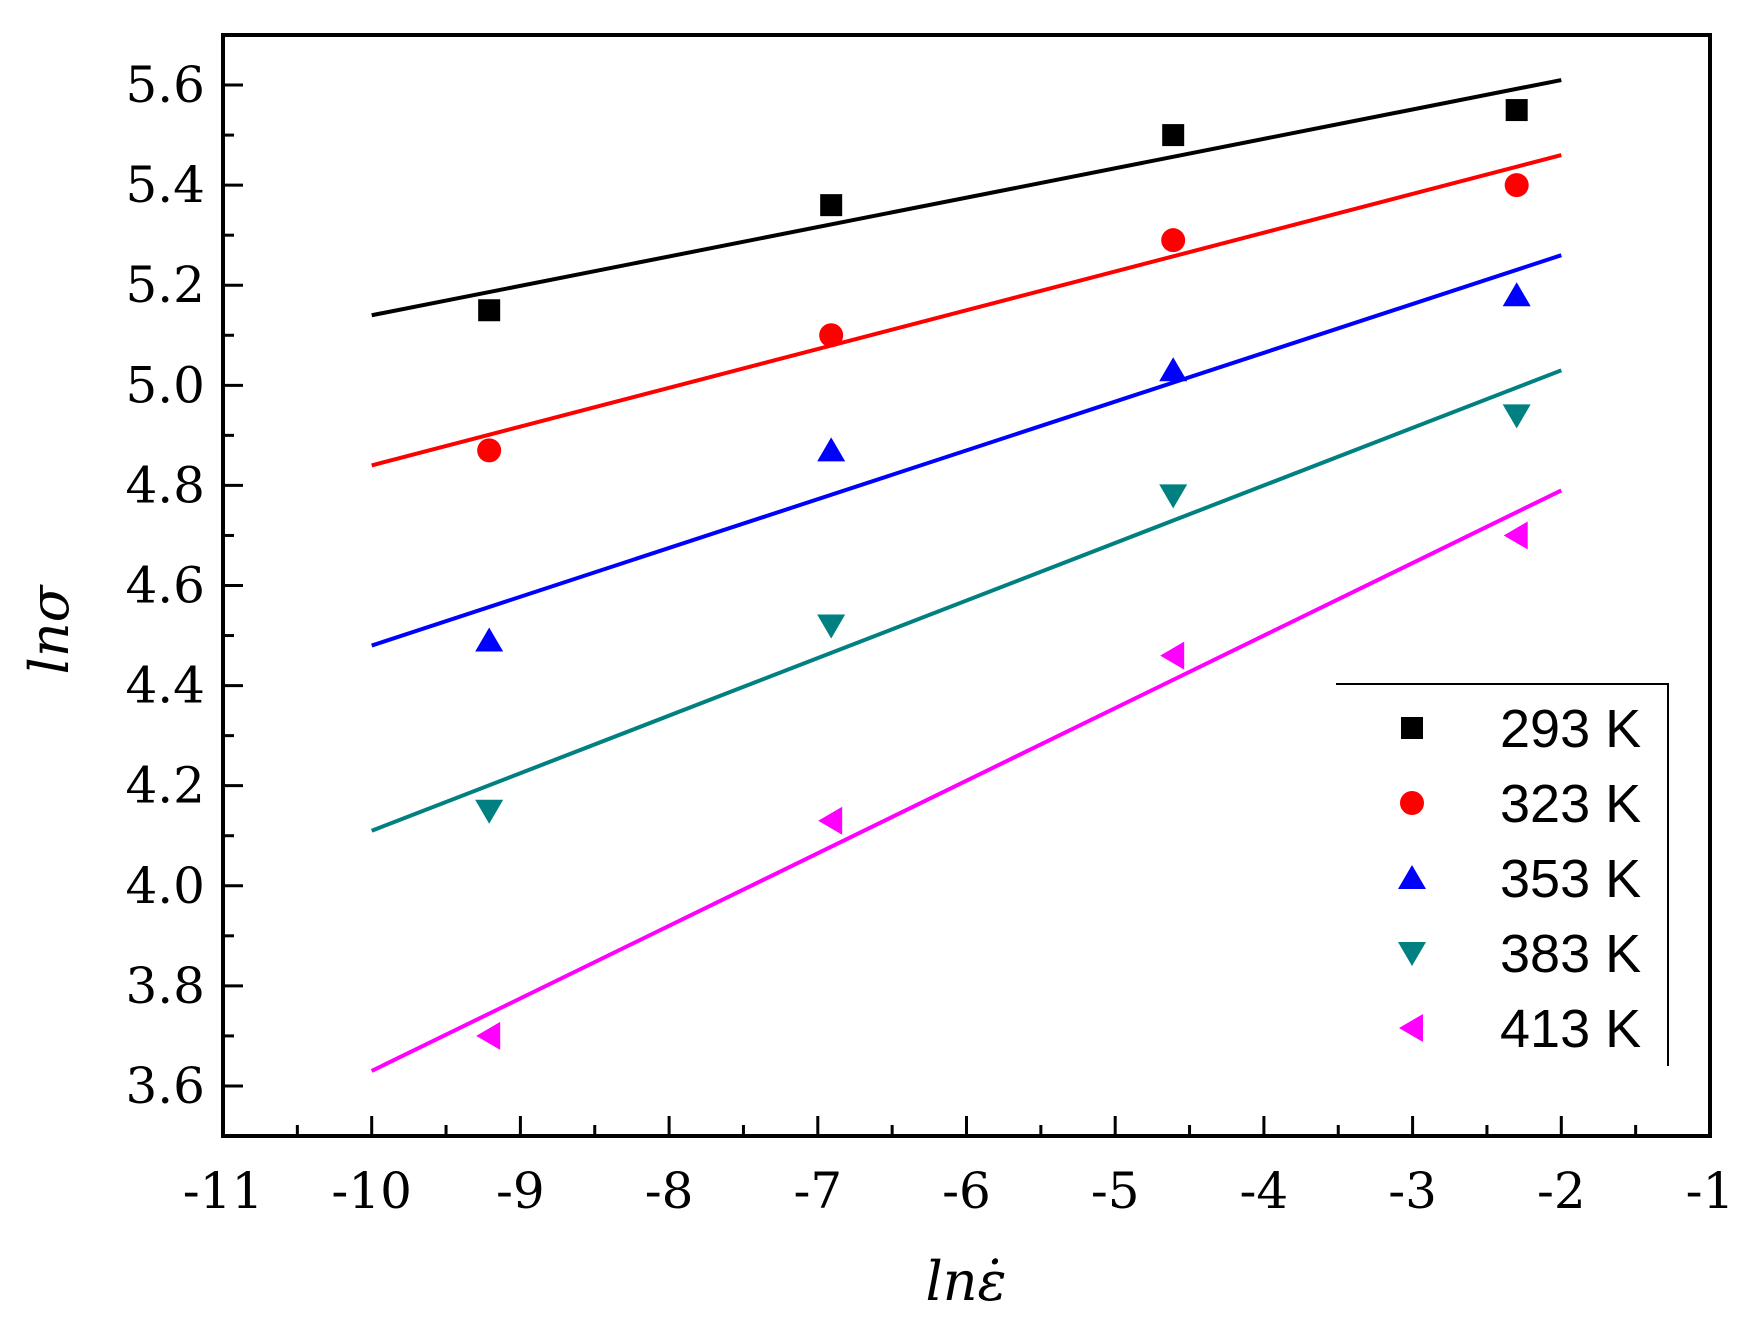 Image resolution: width=1742 pixels, height=1344 pixels. I want to click on legend: 293 K 323 K 353 K 383 K 413 K, so click(1502, 874).